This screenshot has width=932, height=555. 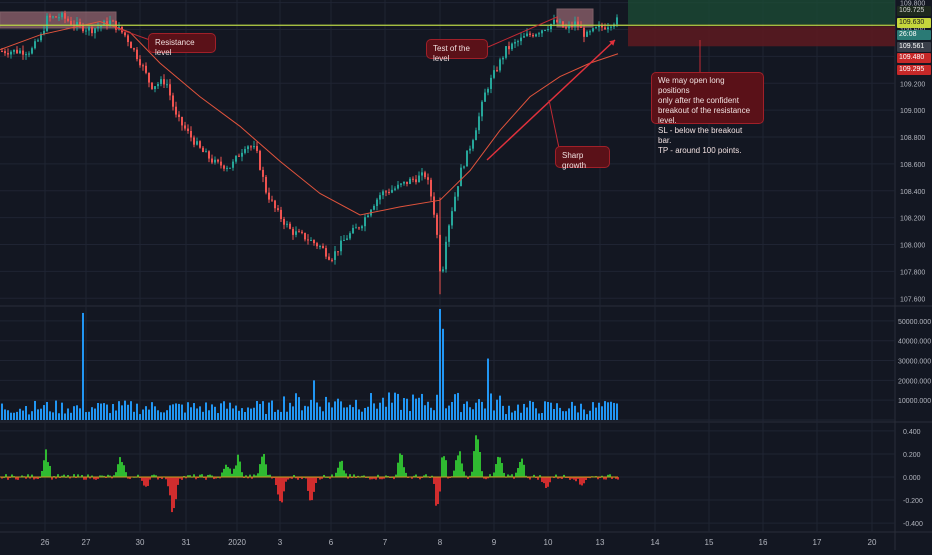 I want to click on growth-arrow, so click(x=551, y=100).